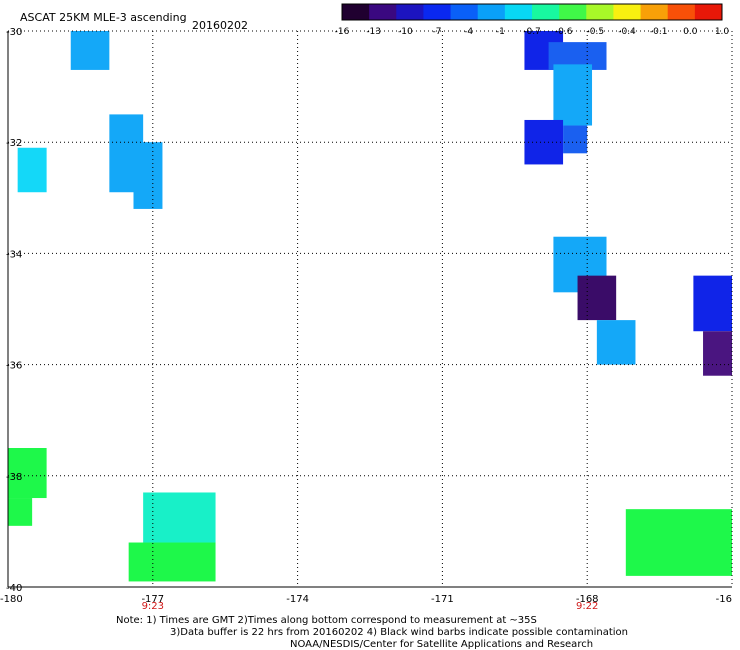 The image size is (740, 650). I want to click on lon-tick-label: -16, so click(724, 599).